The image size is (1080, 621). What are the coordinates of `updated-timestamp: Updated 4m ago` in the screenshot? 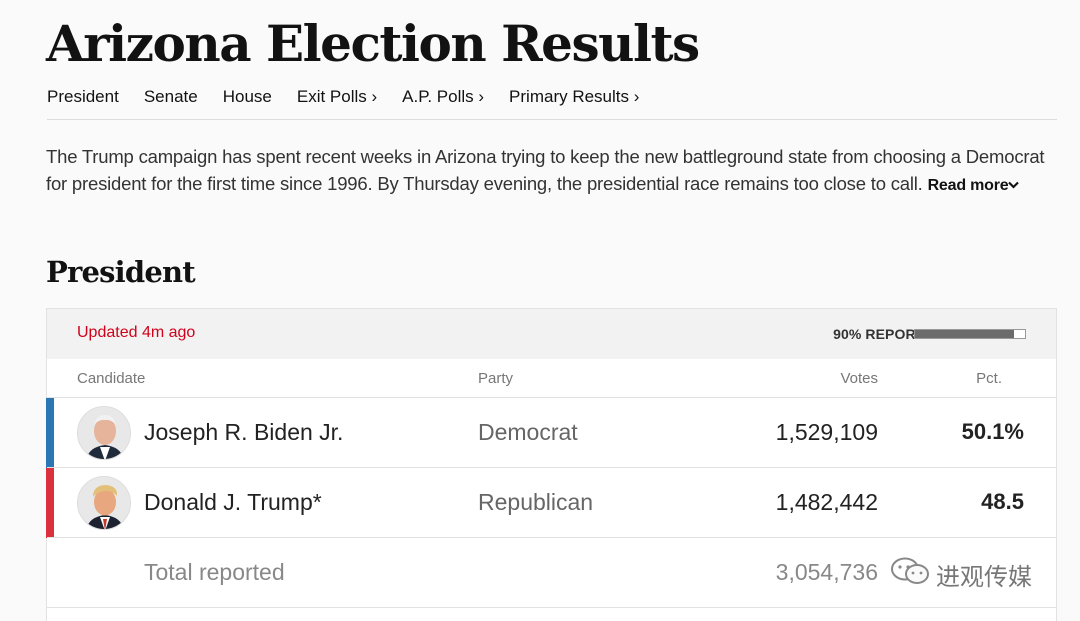 It's located at (136, 332).